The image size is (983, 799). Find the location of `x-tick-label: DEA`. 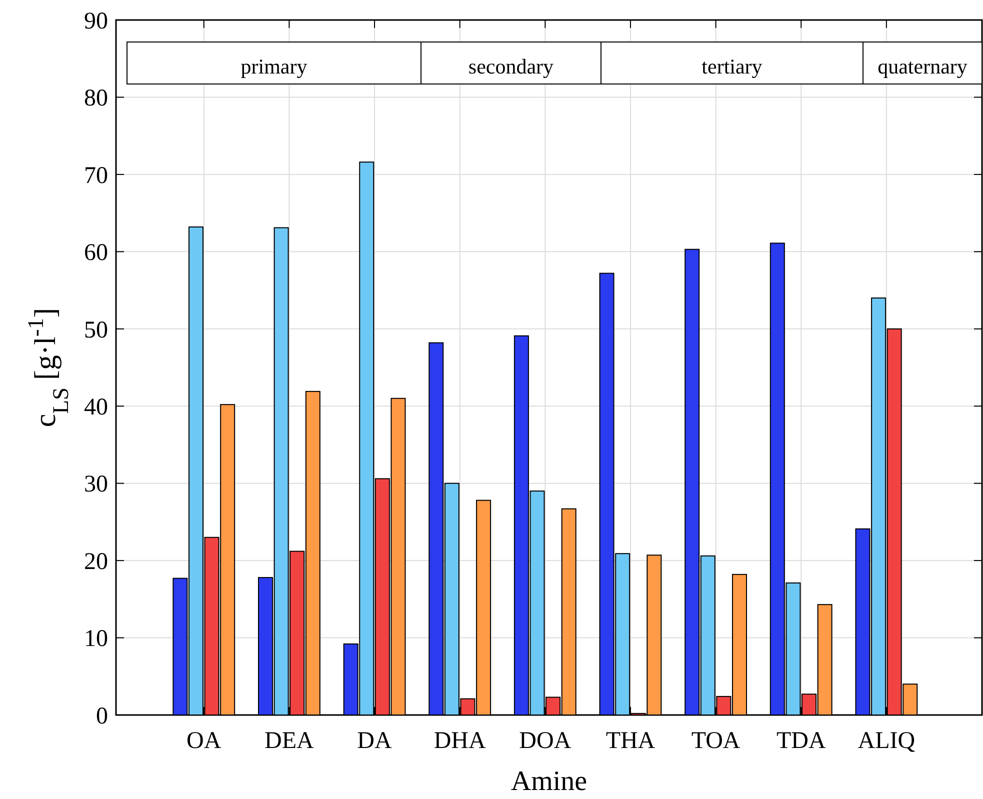

x-tick-label: DEA is located at coordinates (289, 741).